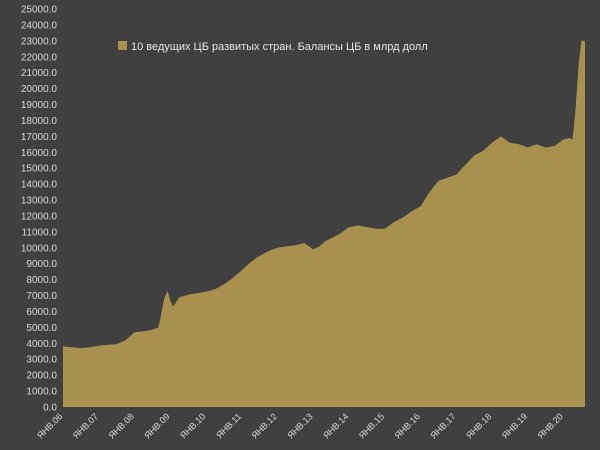 The image size is (600, 450). What do you see at coordinates (39, 248) in the screenshot?
I see `y-tick-label: 10000.0` at bounding box center [39, 248].